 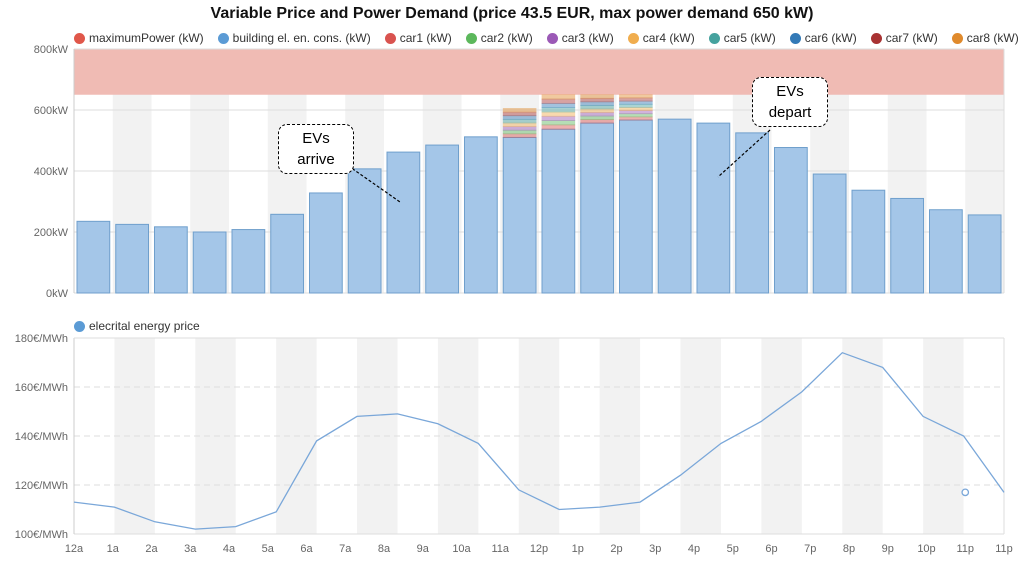 What do you see at coordinates (51, 172) in the screenshot?
I see `bar-chart-y-tick-label: 400kW` at bounding box center [51, 172].